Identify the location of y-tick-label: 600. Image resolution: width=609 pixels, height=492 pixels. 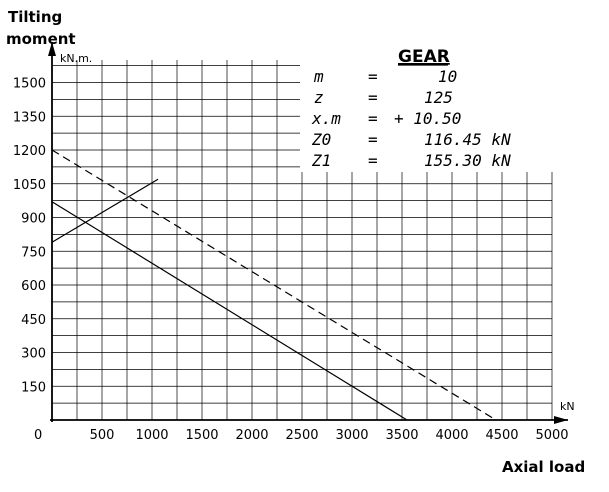
(33, 286).